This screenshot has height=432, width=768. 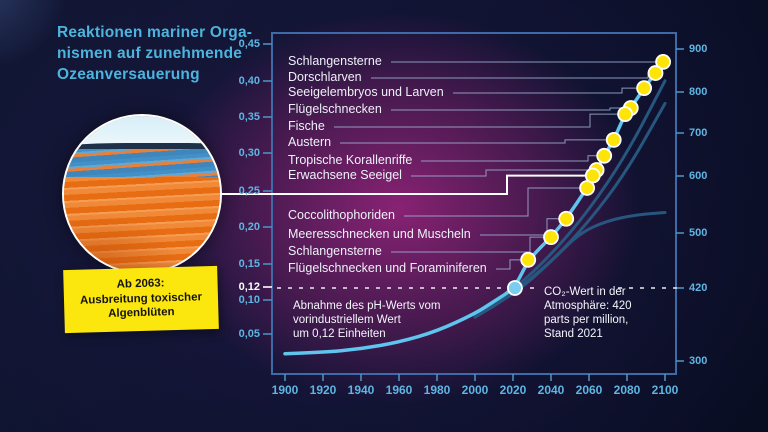 What do you see at coordinates (325, 77) in the screenshot?
I see `organism-label: Dorschlarven` at bounding box center [325, 77].